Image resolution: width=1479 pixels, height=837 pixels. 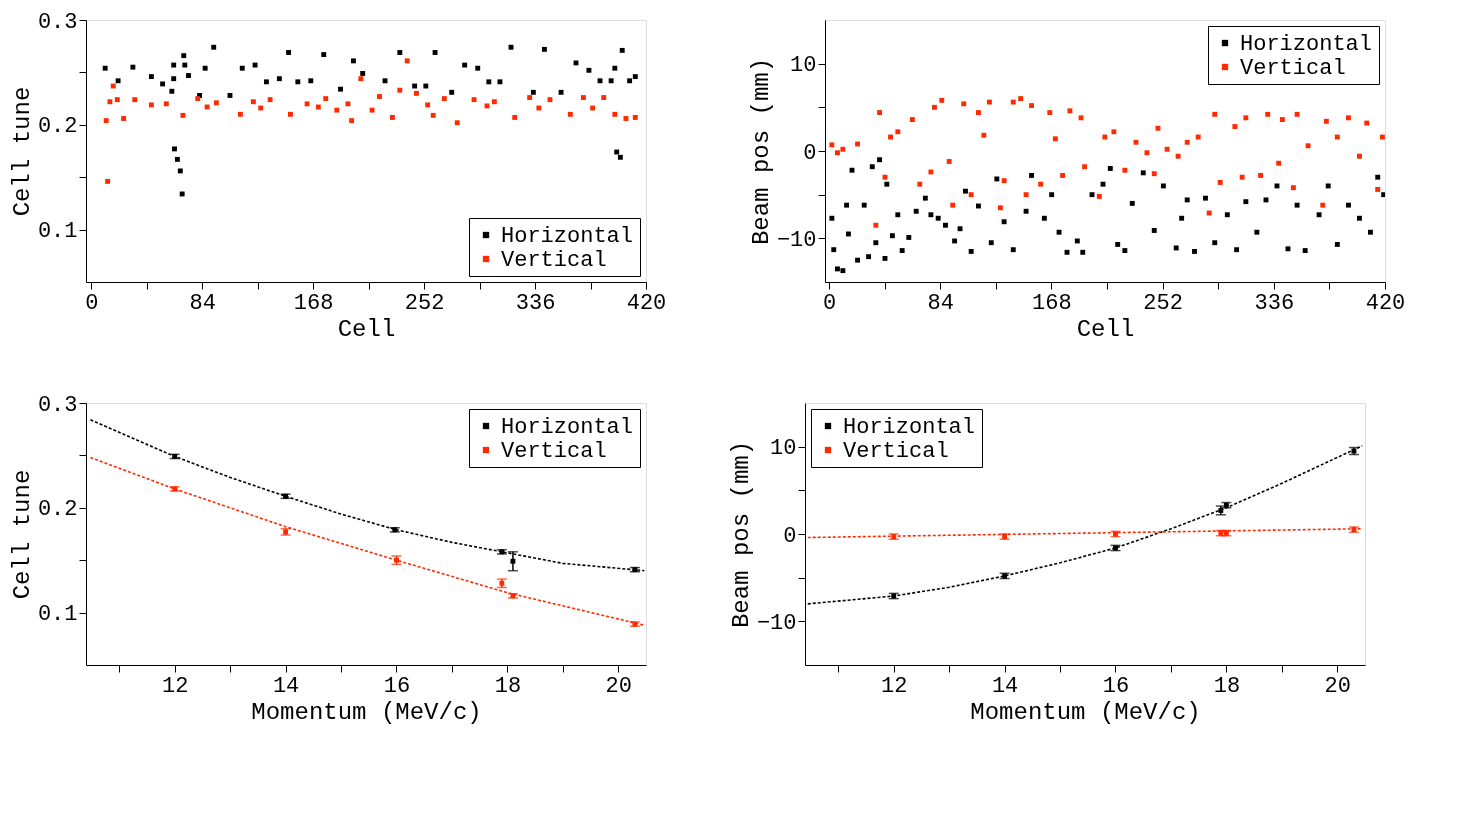 I want to click on y-tick-label: −10, so click(x=776, y=623).